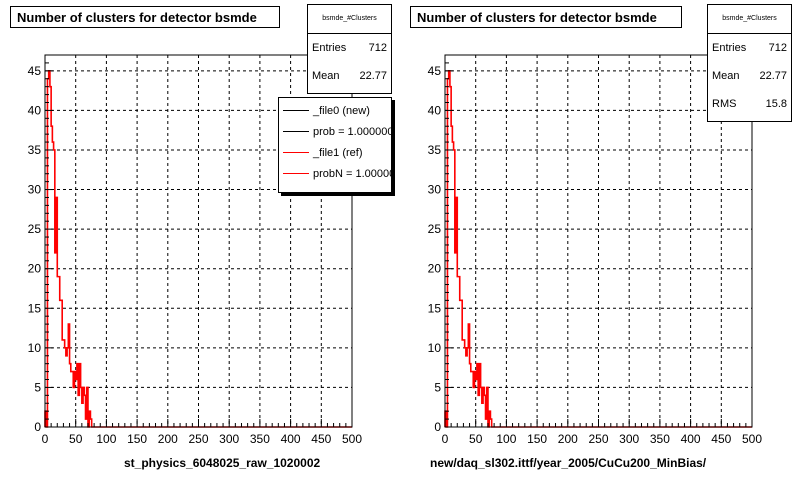  I want to click on right-x-tick-label: 500, so click(752, 439).